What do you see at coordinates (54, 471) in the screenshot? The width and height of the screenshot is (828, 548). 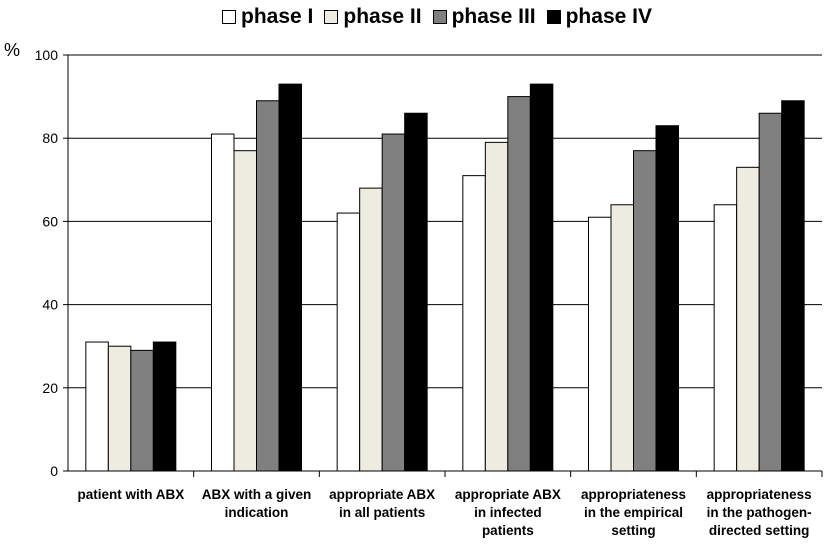 I see `y-tick-label: 0` at bounding box center [54, 471].